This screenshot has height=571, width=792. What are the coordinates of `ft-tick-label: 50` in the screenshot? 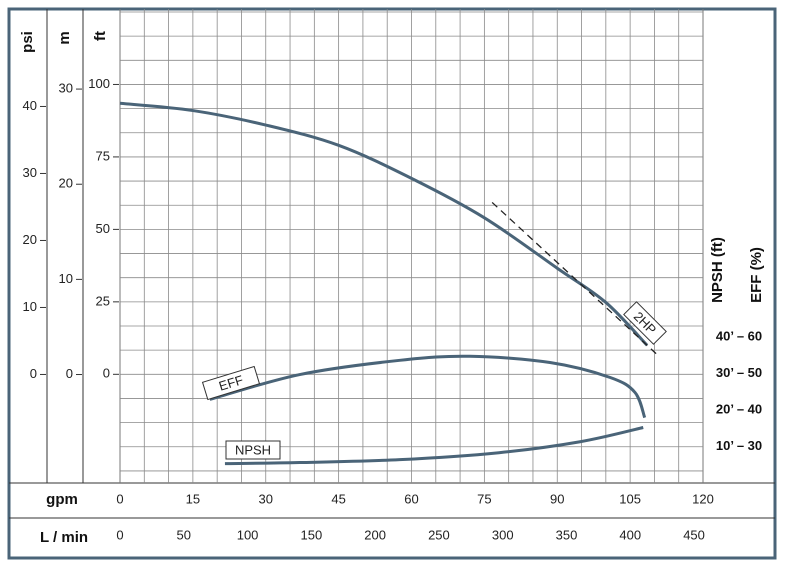 It's located at (103, 228).